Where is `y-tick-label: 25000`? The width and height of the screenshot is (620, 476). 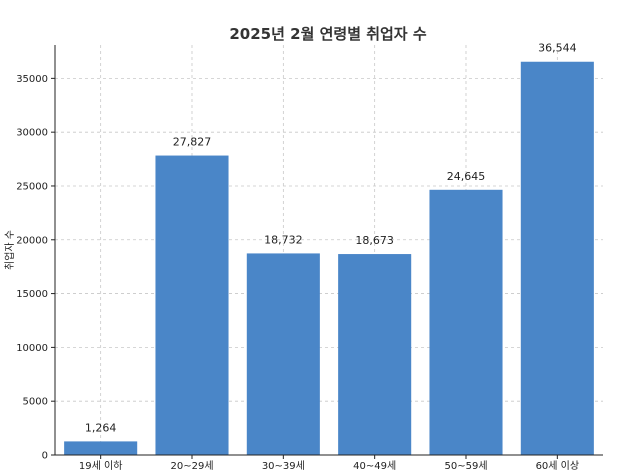 y-tick-label: 25000 is located at coordinates (32, 186).